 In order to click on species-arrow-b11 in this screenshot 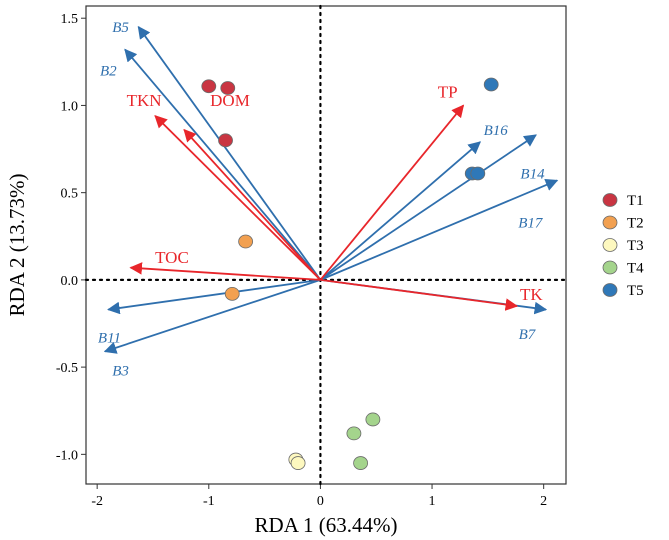, I will do `click(214, 296)`.